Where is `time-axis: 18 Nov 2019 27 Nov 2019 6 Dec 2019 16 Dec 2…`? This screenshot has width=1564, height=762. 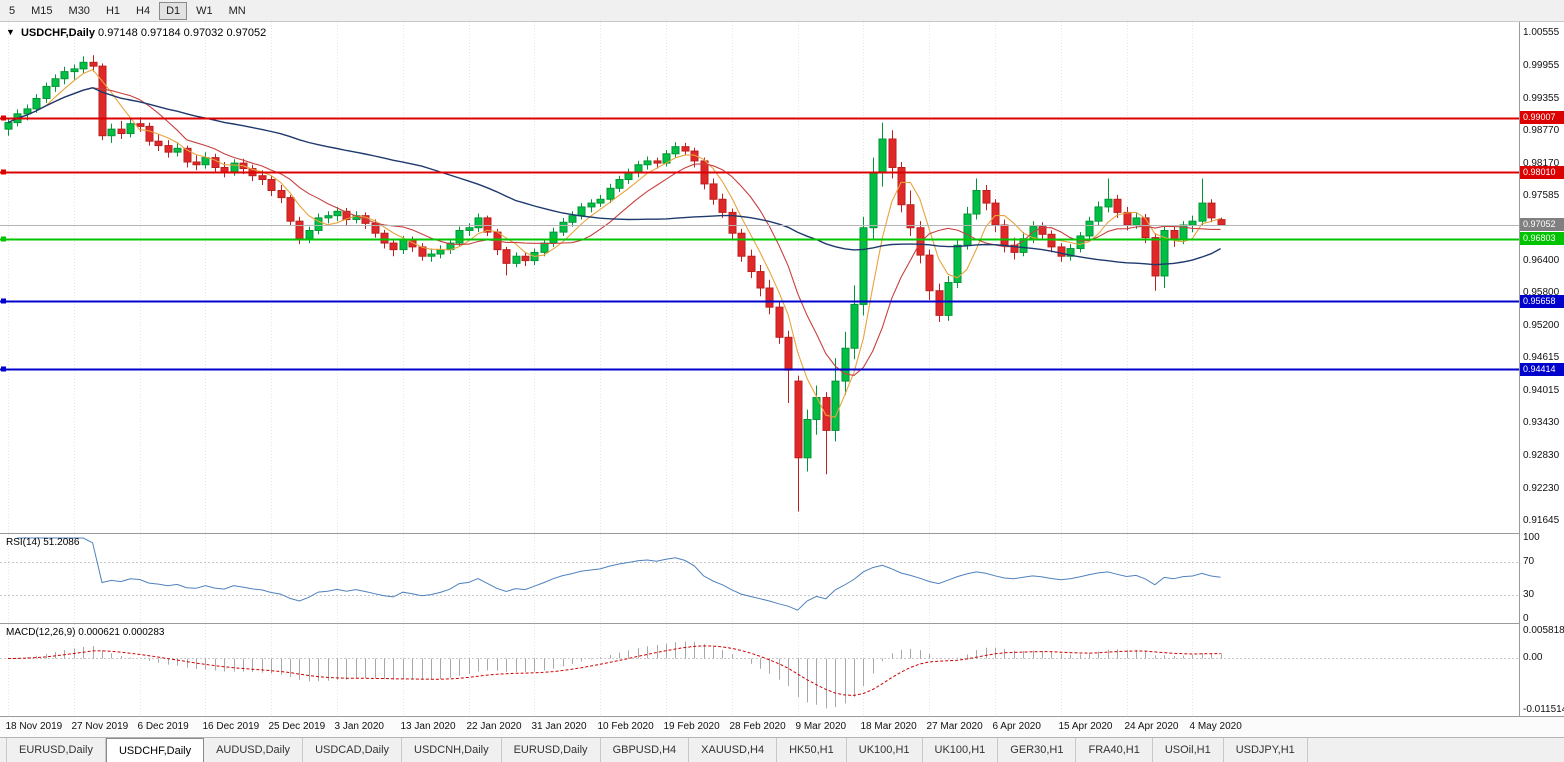 time-axis: 18 Nov 2019 27 Nov 2019 6 Dec 2019 16 Dec 2… is located at coordinates (782, 727).